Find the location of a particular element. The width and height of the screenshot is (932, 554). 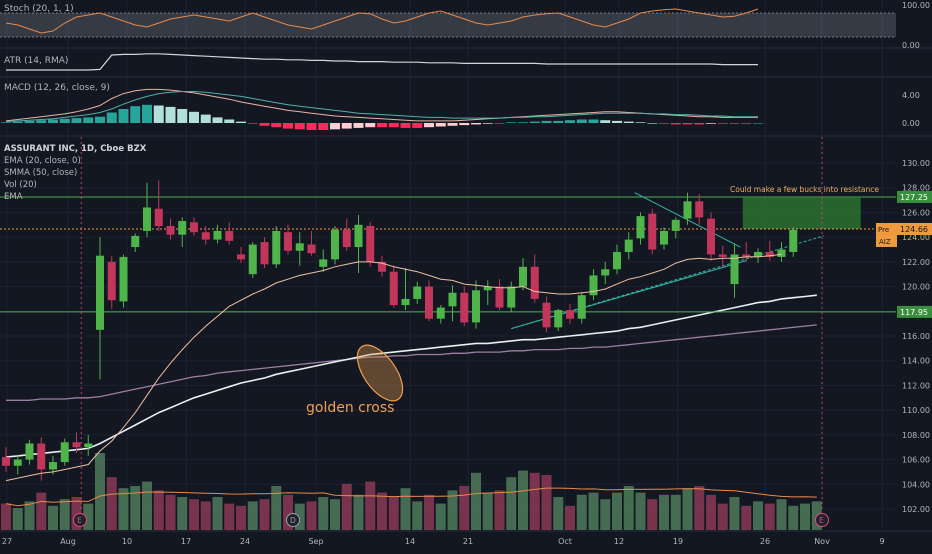

time-tick-label: Oct is located at coordinates (565, 541).